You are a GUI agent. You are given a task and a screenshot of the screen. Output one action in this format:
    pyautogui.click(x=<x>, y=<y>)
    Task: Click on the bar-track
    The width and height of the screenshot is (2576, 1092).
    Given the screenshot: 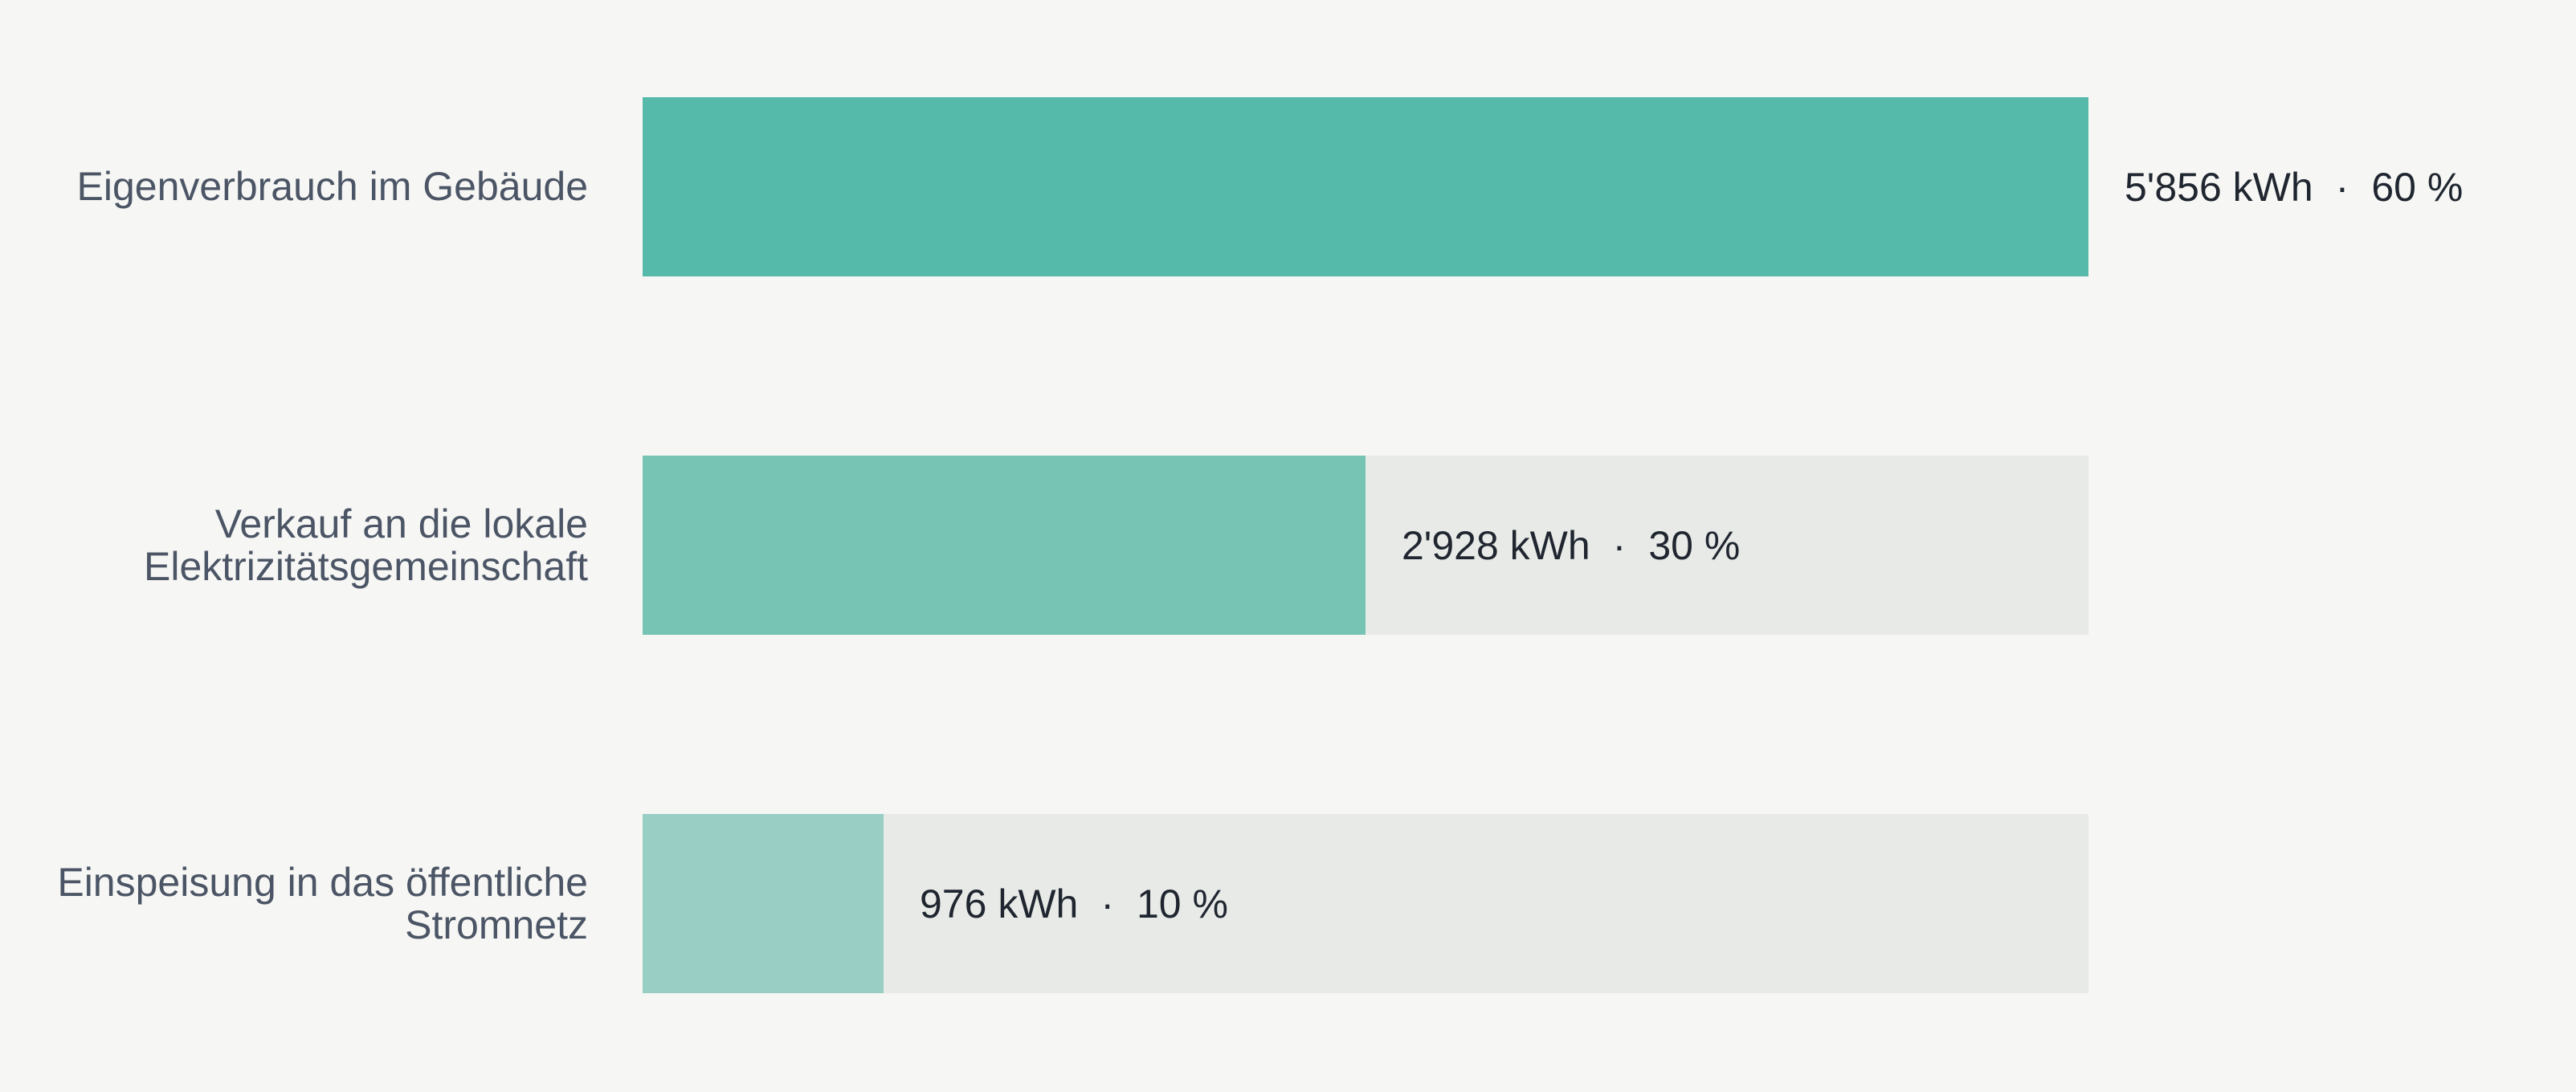 What is the action you would take?
    pyautogui.click(x=1365, y=903)
    